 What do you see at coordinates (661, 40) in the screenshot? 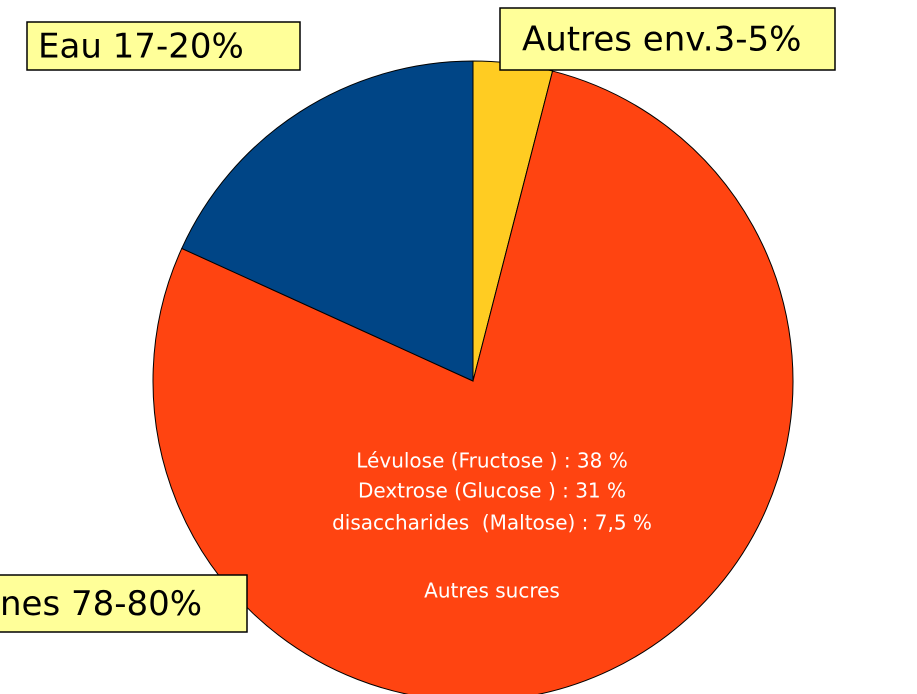
I see `slice-label: Autres env.3-5%` at bounding box center [661, 40].